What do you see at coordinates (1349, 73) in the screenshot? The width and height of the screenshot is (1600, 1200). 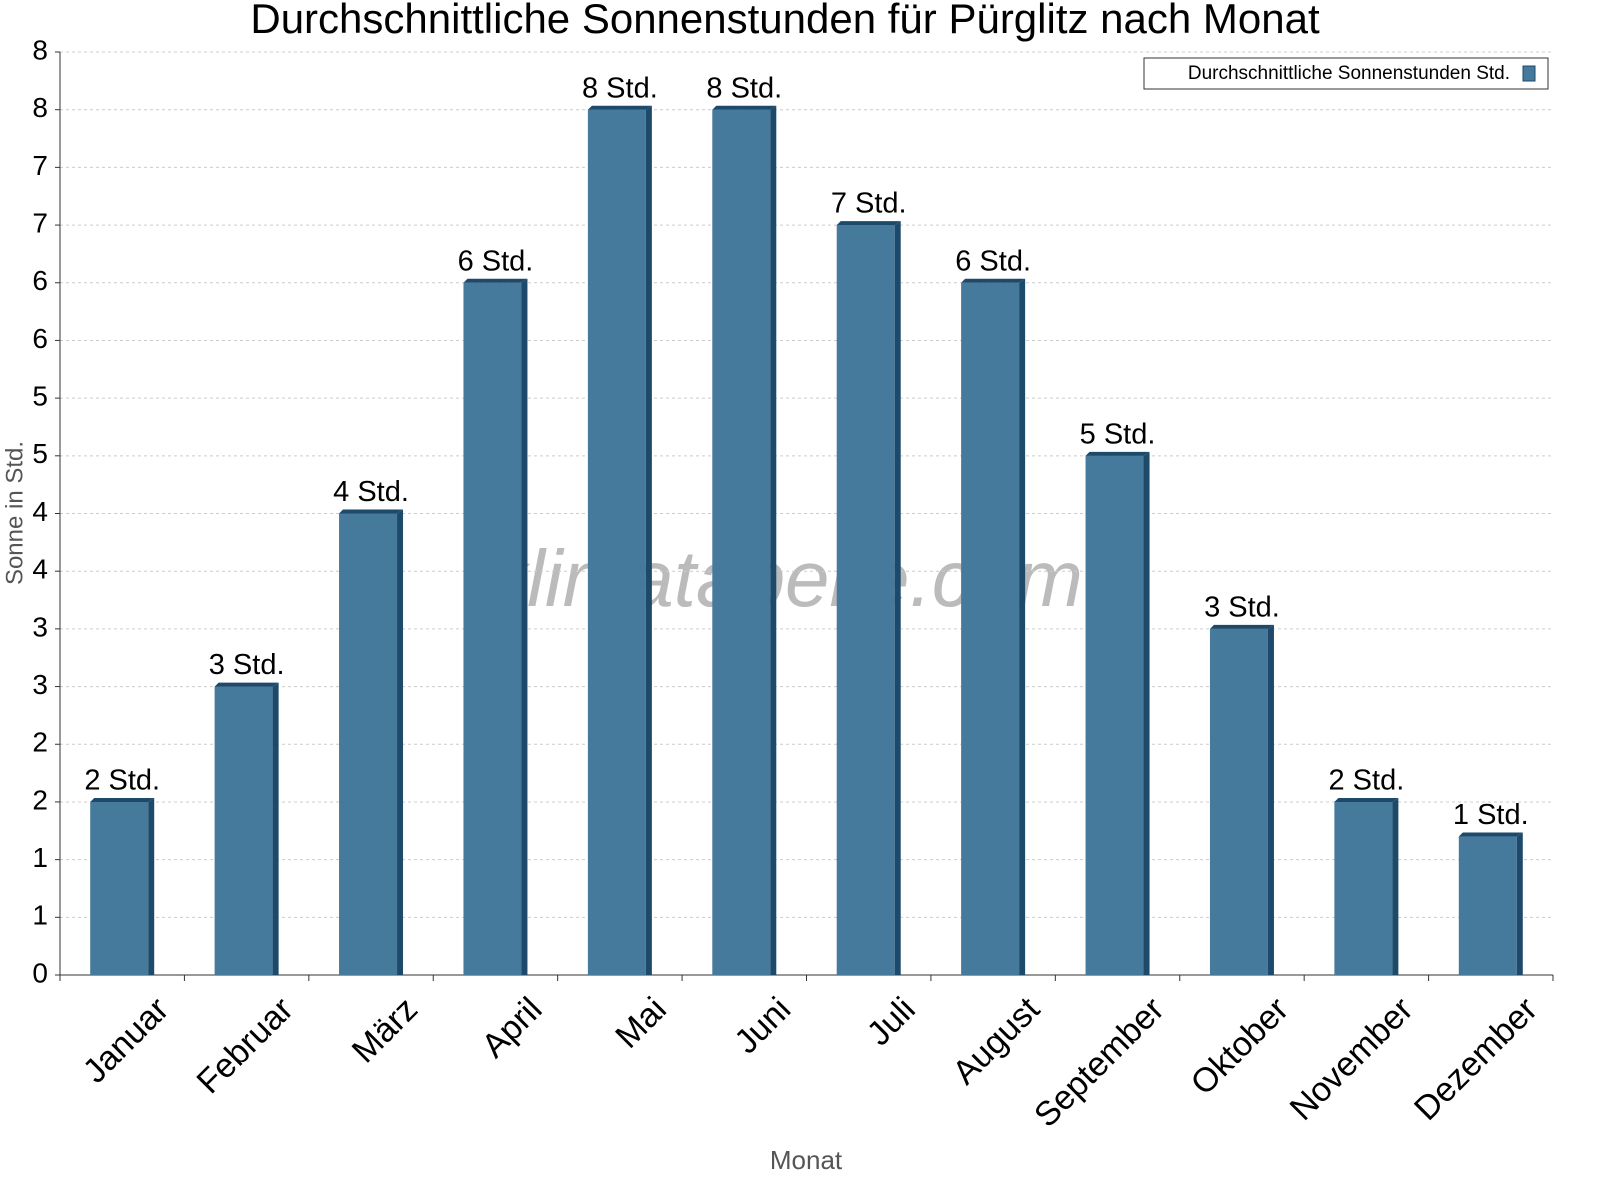 I see `legend-label: Durchschnittliche Sonnenstunden Std.` at bounding box center [1349, 73].